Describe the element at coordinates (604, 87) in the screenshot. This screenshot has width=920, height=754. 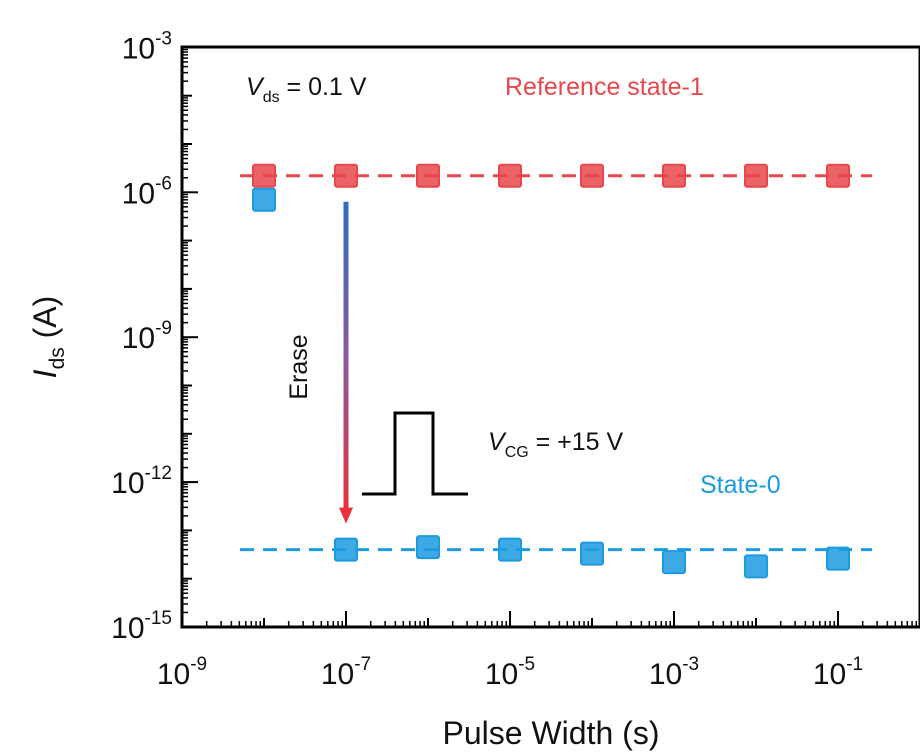
I see `reference-state-label: Reference state-1` at that location.